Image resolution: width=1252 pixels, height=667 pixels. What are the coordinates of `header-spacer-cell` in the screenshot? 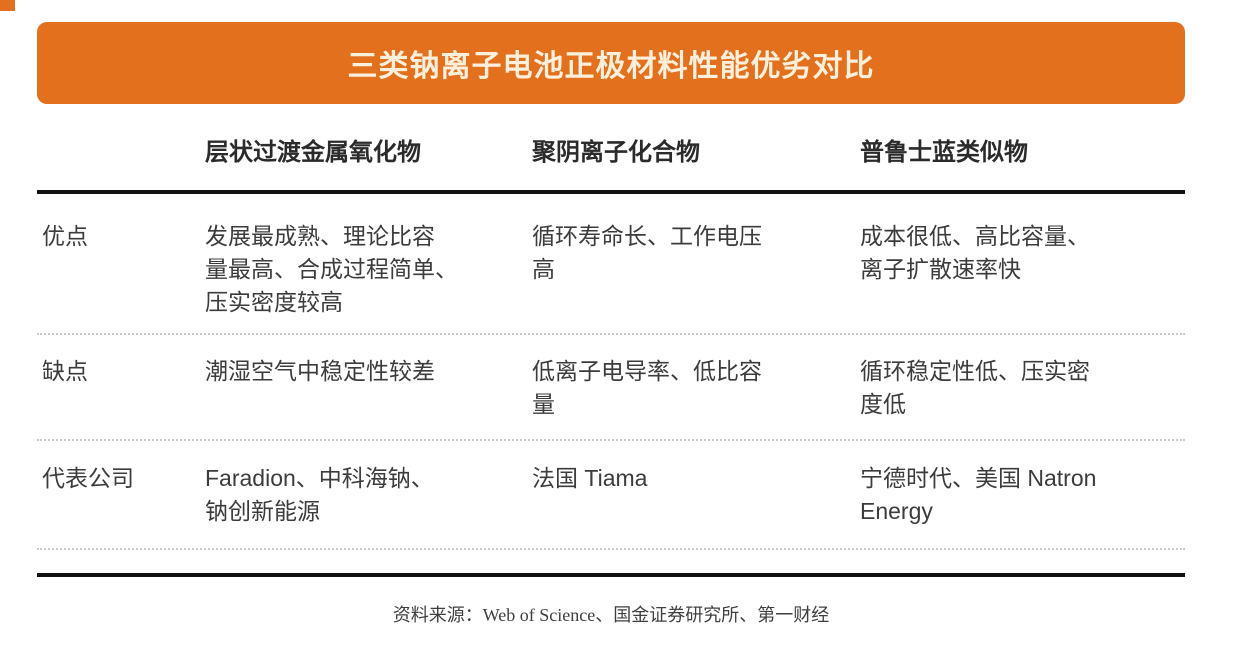 It's located at (121, 153).